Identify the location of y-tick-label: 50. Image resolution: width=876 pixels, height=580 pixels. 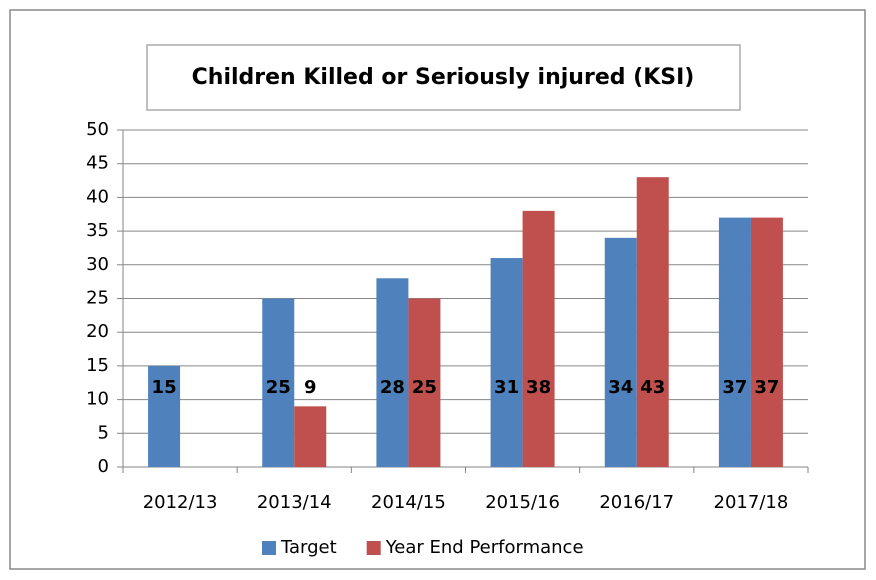
(97, 129).